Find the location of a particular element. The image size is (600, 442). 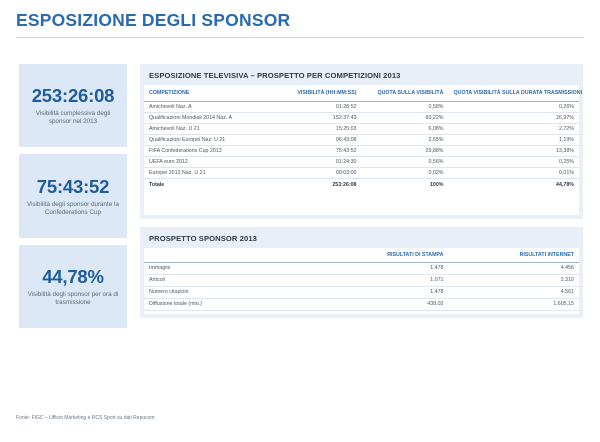

table-cell: Amichevoli Naz. A is located at coordinates (209, 107).